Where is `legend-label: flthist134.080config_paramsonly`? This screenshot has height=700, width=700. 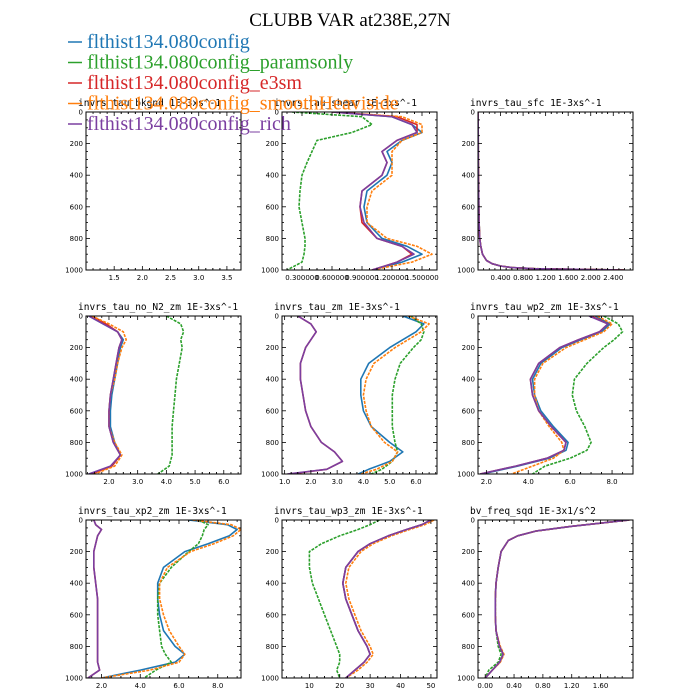 legend-label: flthist134.080config_paramsonly is located at coordinates (220, 63).